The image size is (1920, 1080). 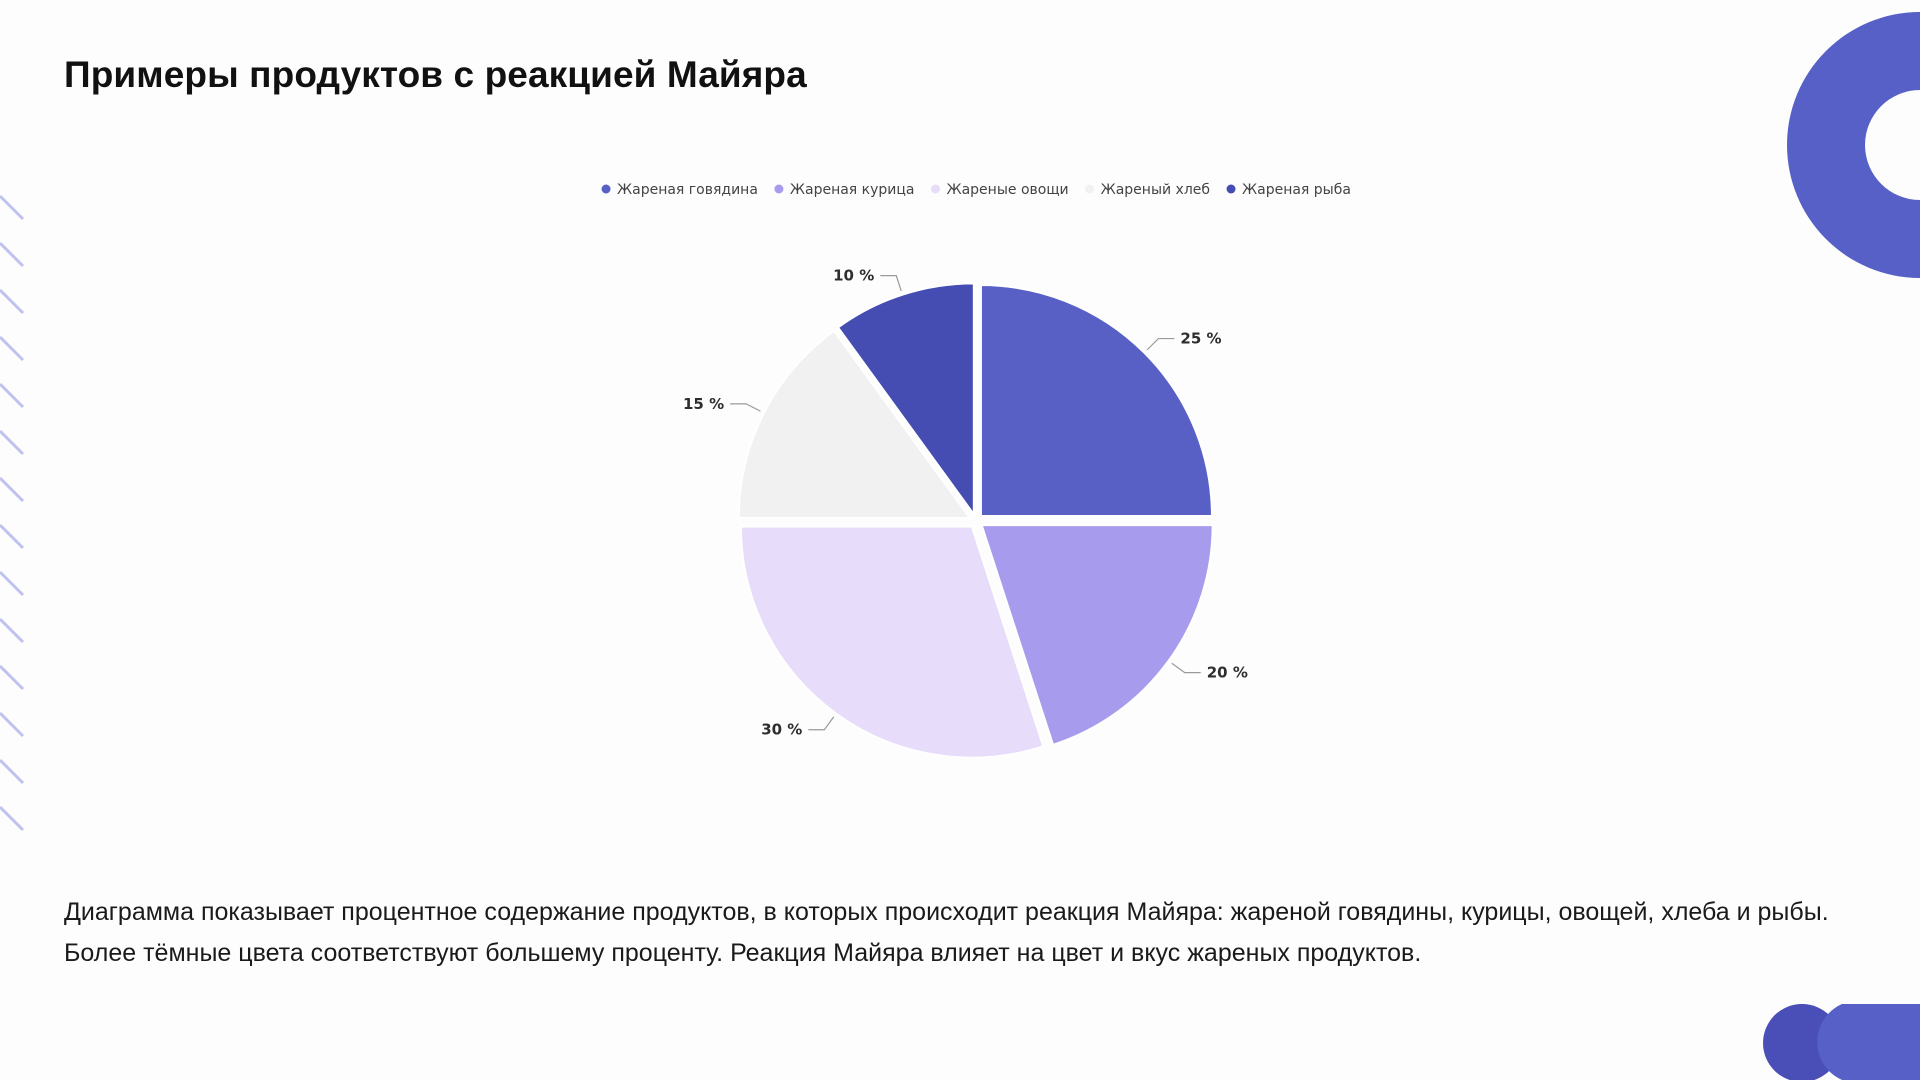 What do you see at coordinates (1200, 339) in the screenshot?
I see `pie-data-label-1: 25 %` at bounding box center [1200, 339].